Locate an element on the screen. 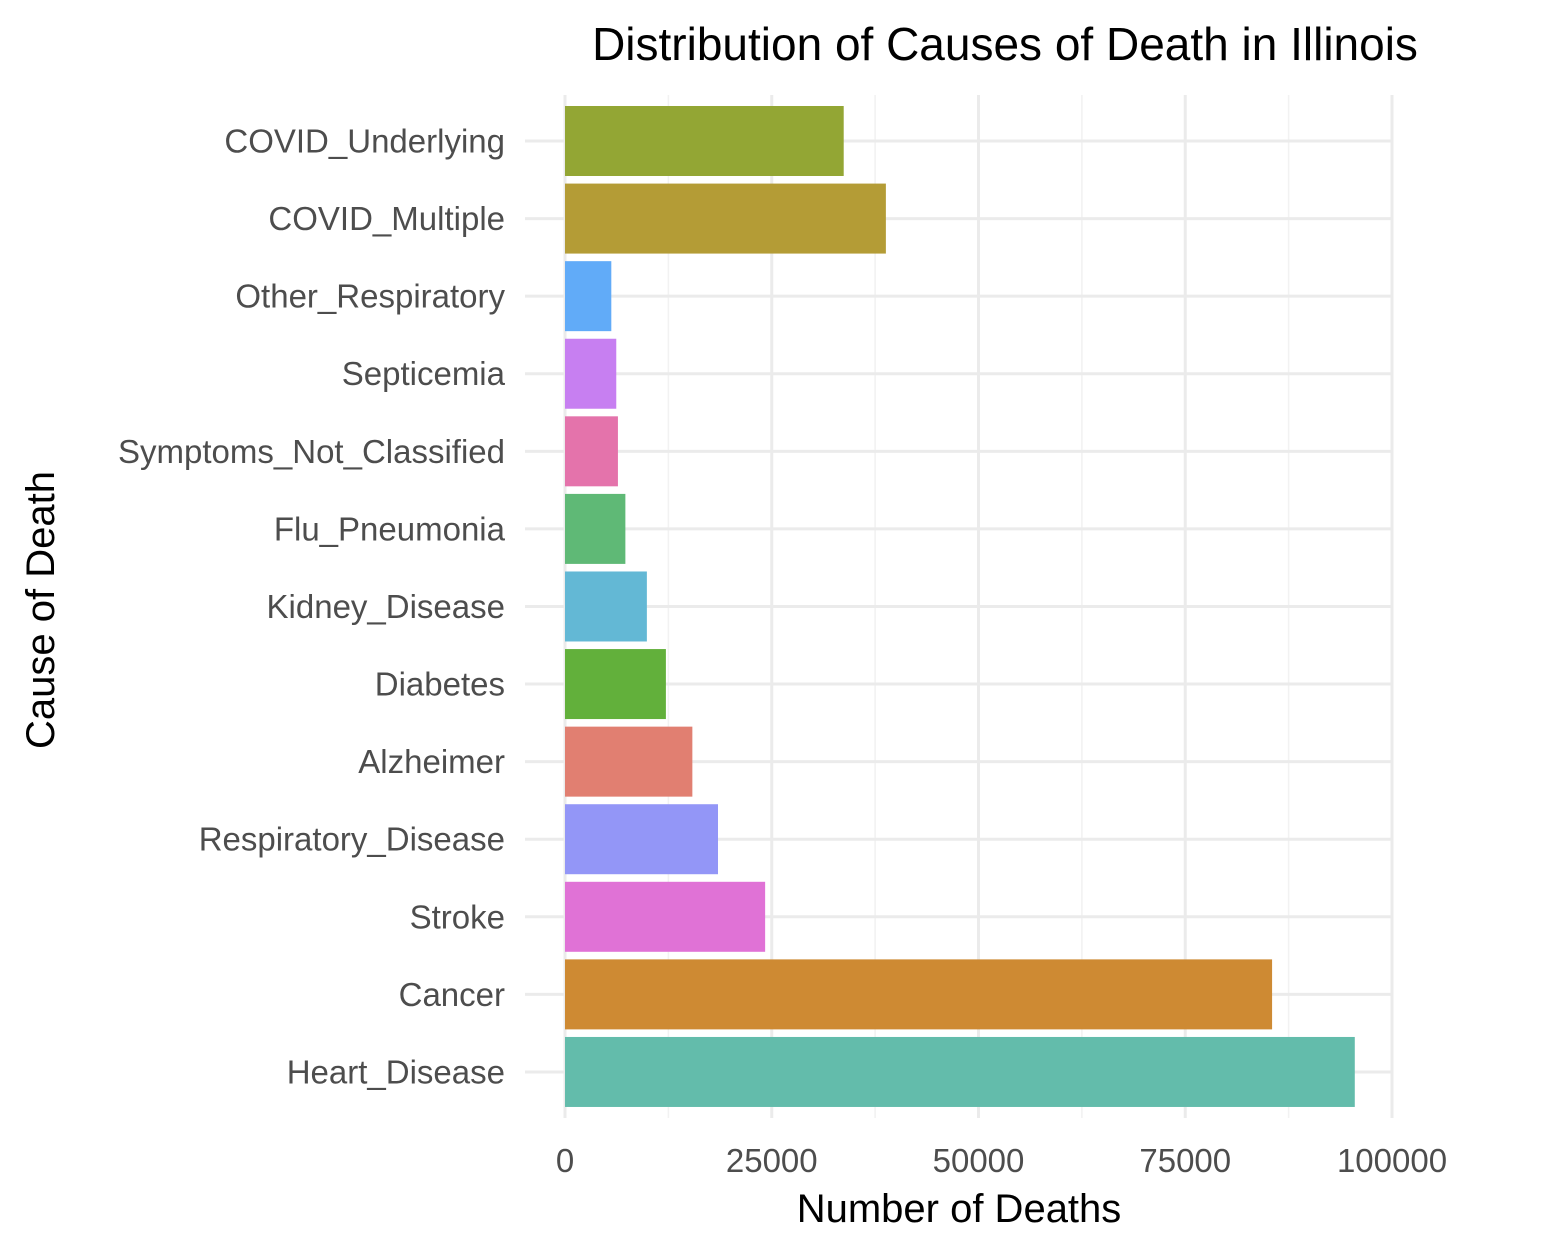  bar-stroke is located at coordinates (665, 916).